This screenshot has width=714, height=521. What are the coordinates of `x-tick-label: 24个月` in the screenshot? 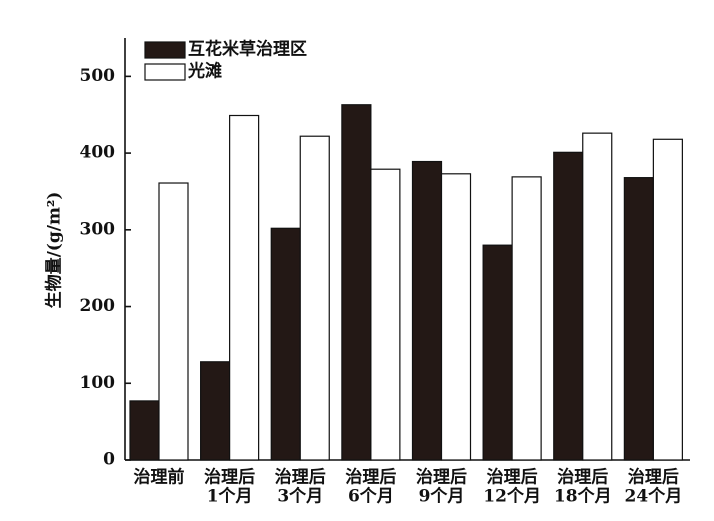 It's located at (654, 496).